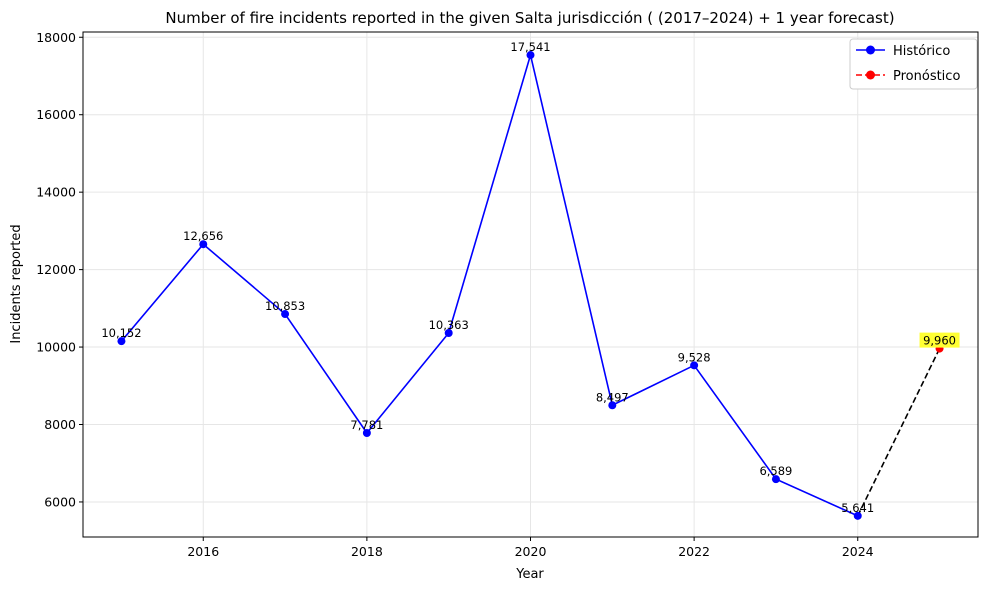 The height and width of the screenshot is (590, 989). I want to click on legend-label-pronostico: Pronóstico, so click(926, 76).